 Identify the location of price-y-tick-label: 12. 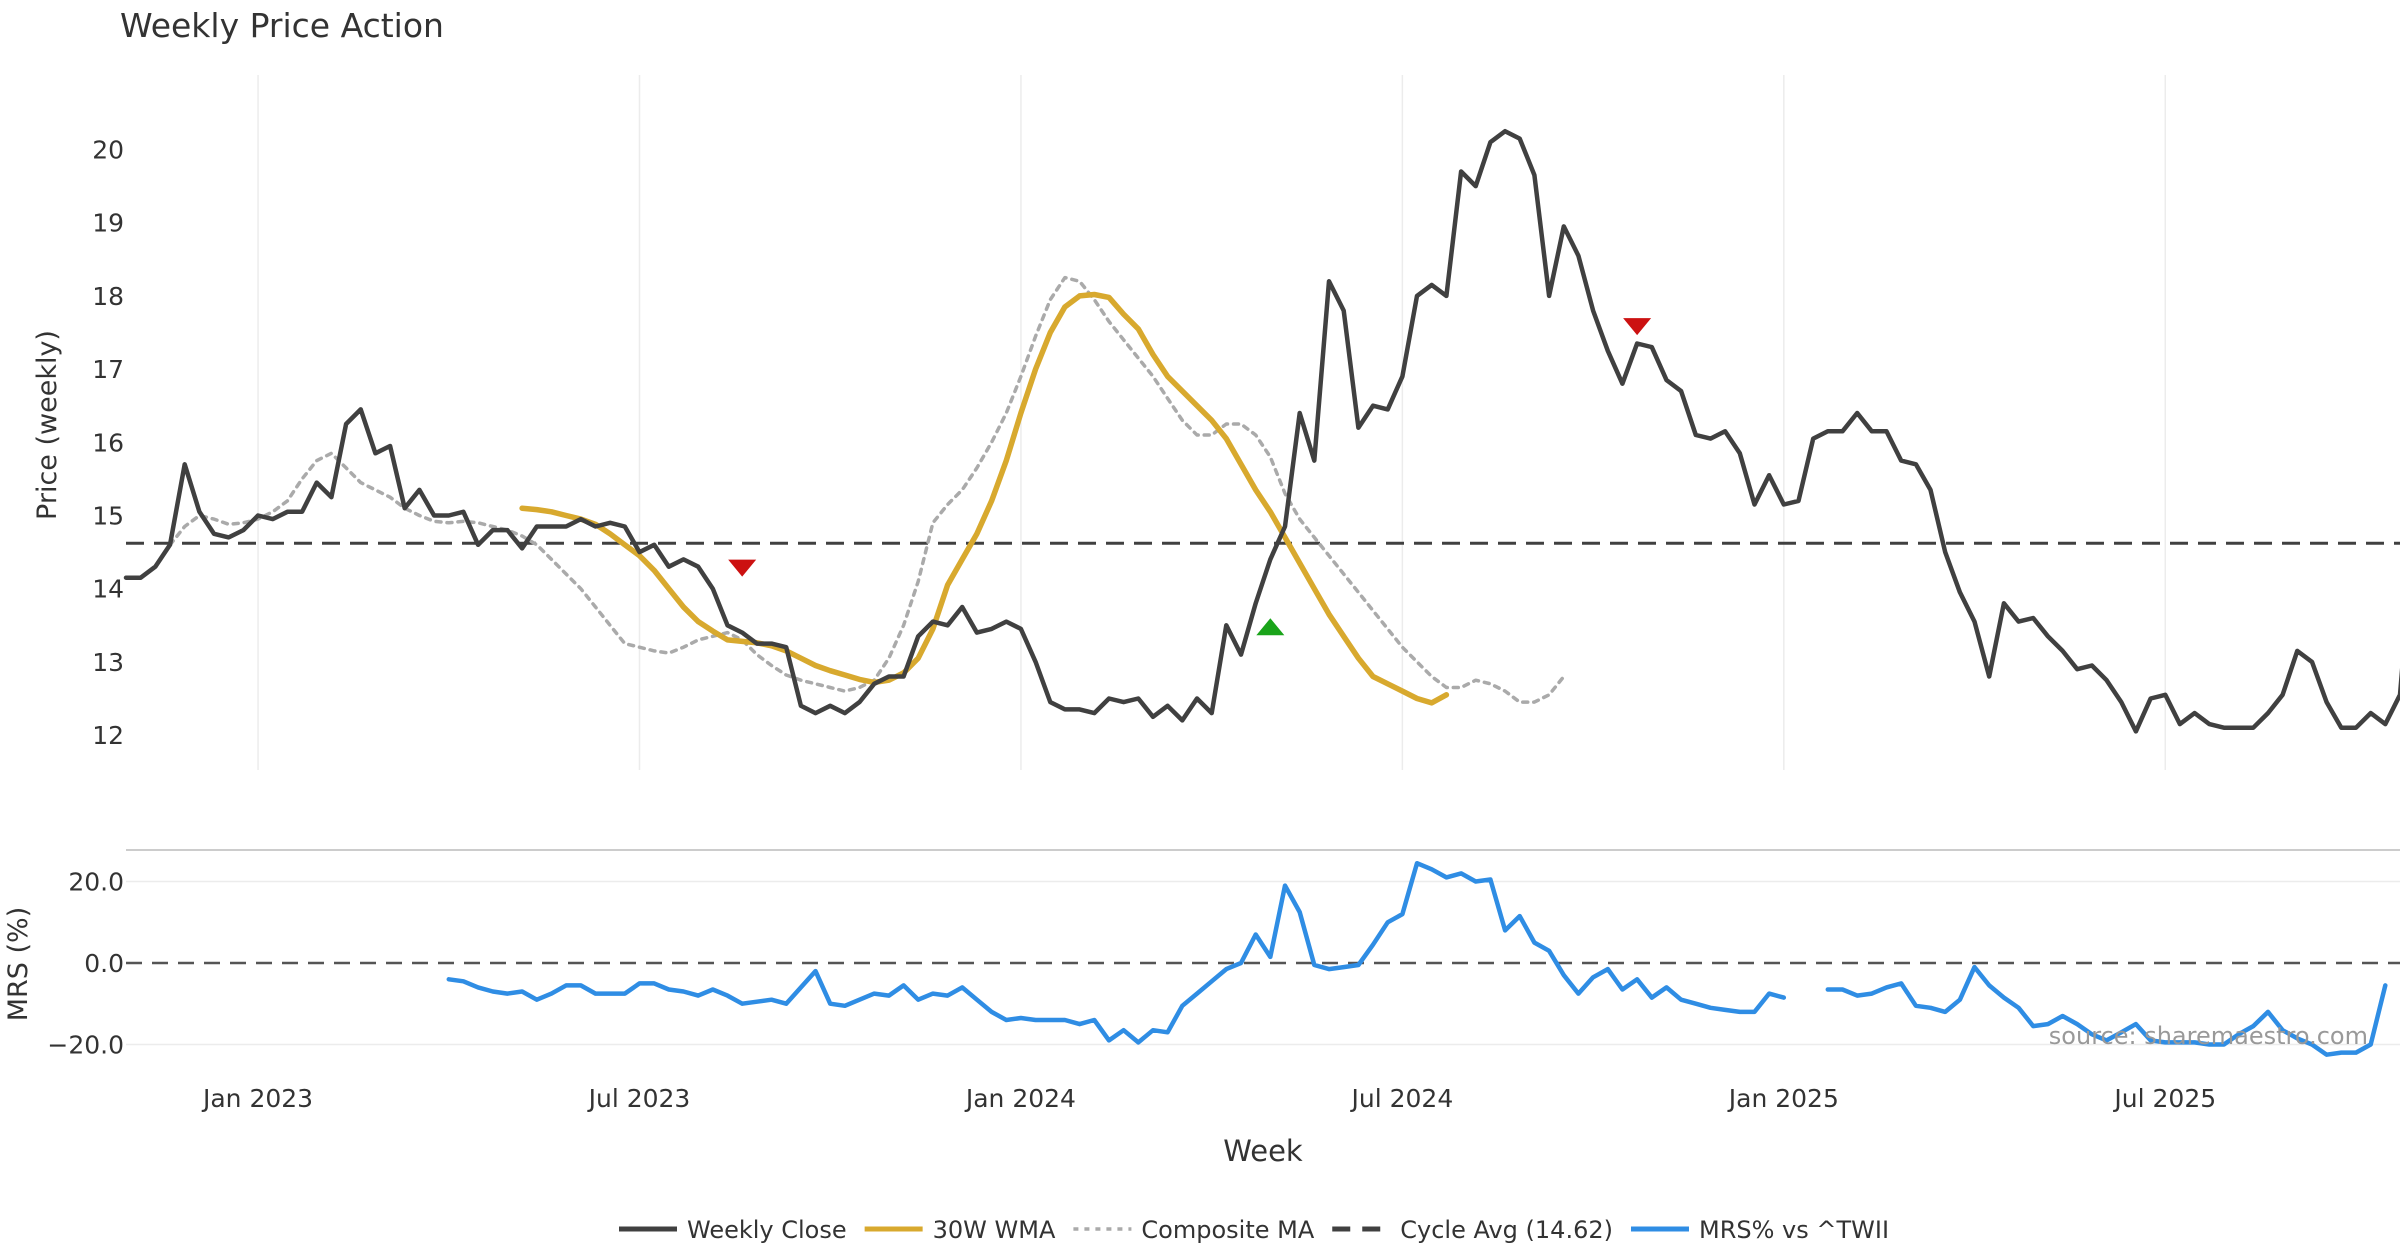
(108, 735).